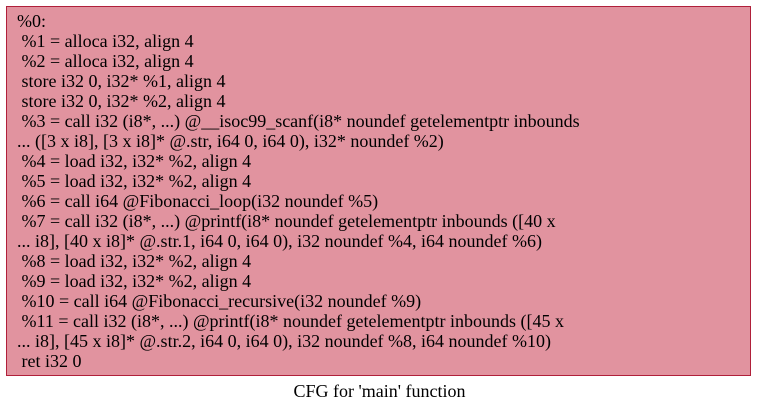 The height and width of the screenshot is (413, 759). I want to click on instruction-line: store i32 0, i32* %2, align 4, so click(121, 101).